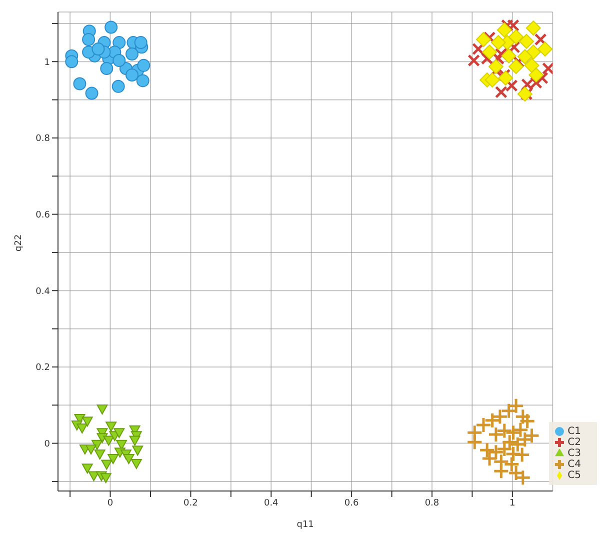 Image resolution: width=613 pixels, height=535 pixels. Describe the element at coordinates (271, 503) in the screenshot. I see `x-tick-label: 0.4` at that location.